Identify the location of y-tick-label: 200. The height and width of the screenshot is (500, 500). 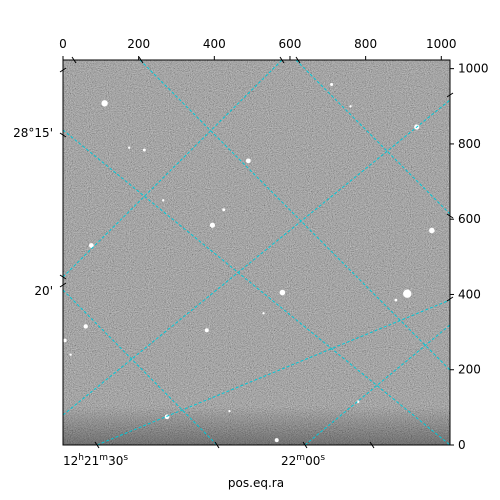
(469, 370).